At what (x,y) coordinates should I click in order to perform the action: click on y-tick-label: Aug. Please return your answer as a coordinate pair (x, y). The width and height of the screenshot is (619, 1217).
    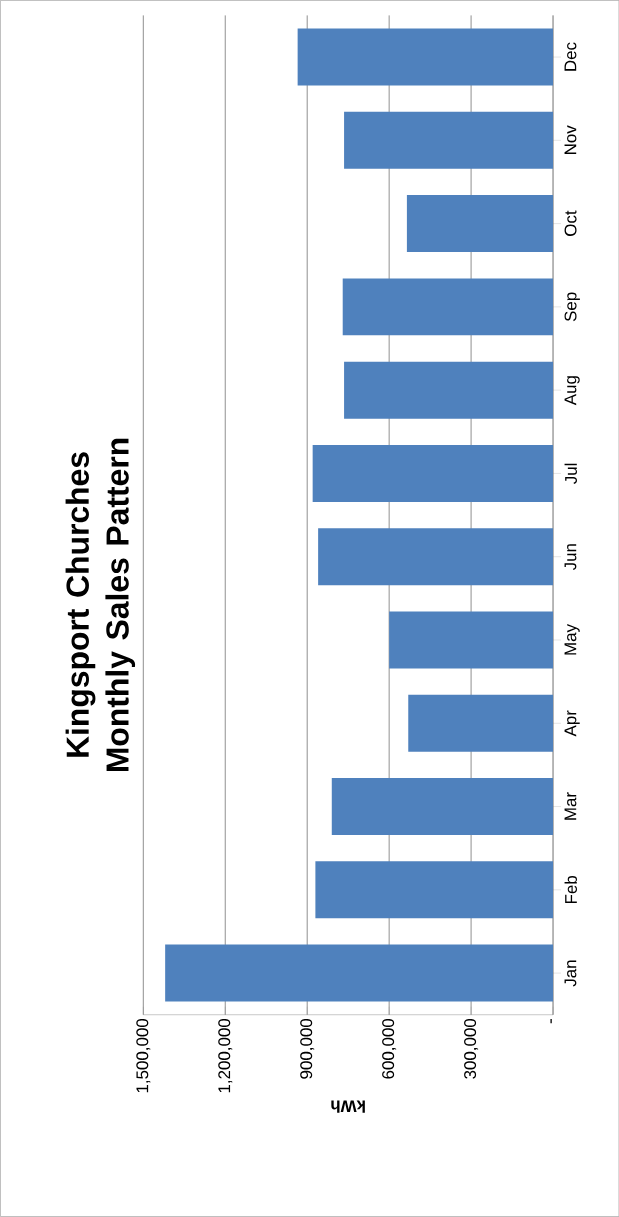
    Looking at the image, I should click on (572, 391).